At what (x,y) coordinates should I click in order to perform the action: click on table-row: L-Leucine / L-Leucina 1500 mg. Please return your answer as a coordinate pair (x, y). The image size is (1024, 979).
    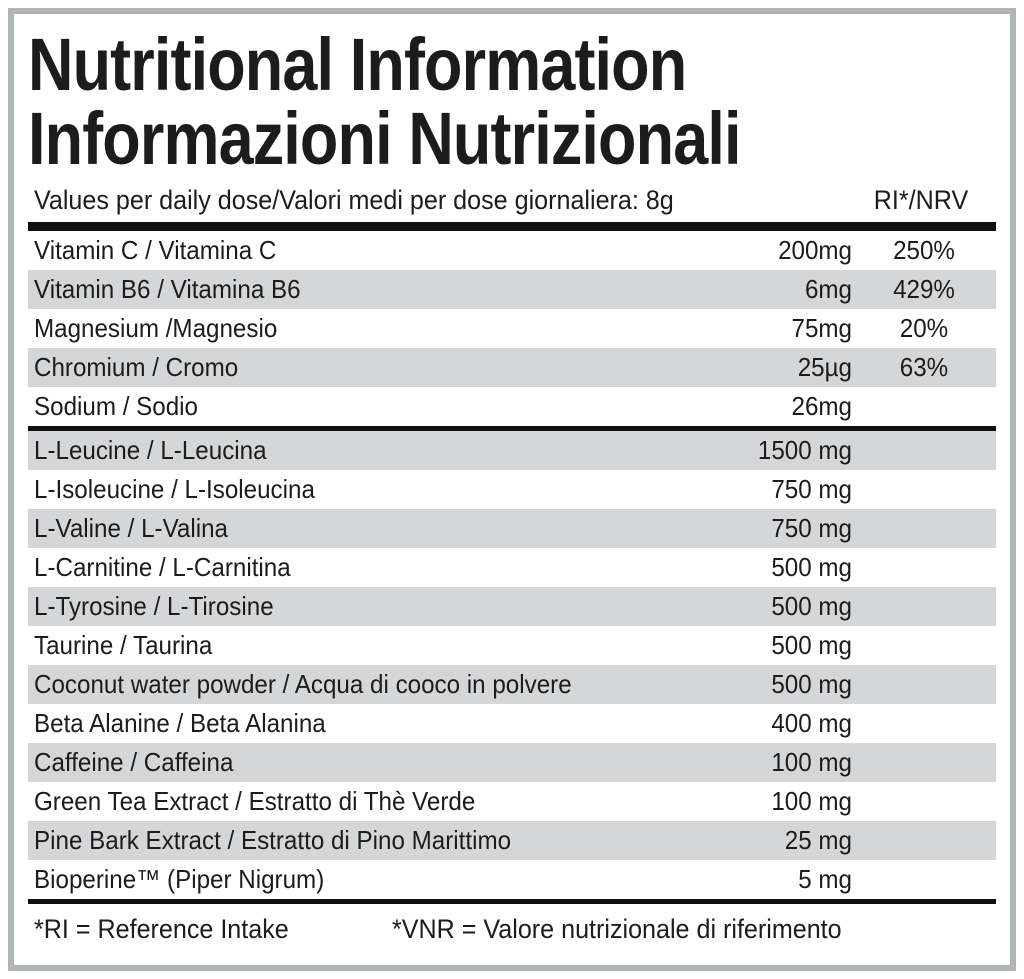
    Looking at the image, I should click on (512, 450).